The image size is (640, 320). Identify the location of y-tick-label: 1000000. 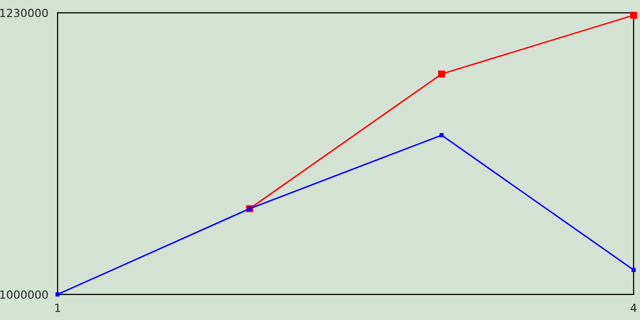
(24, 294).